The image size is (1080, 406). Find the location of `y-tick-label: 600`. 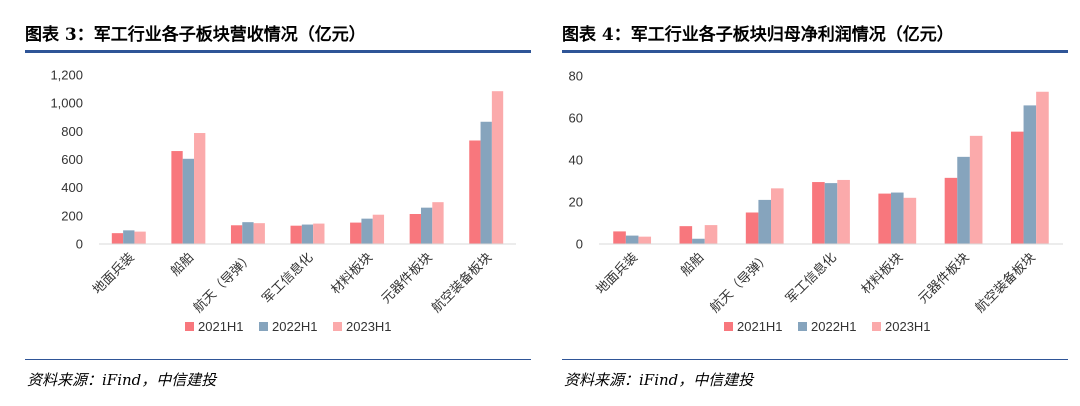

y-tick-label: 600 is located at coordinates (72, 159).